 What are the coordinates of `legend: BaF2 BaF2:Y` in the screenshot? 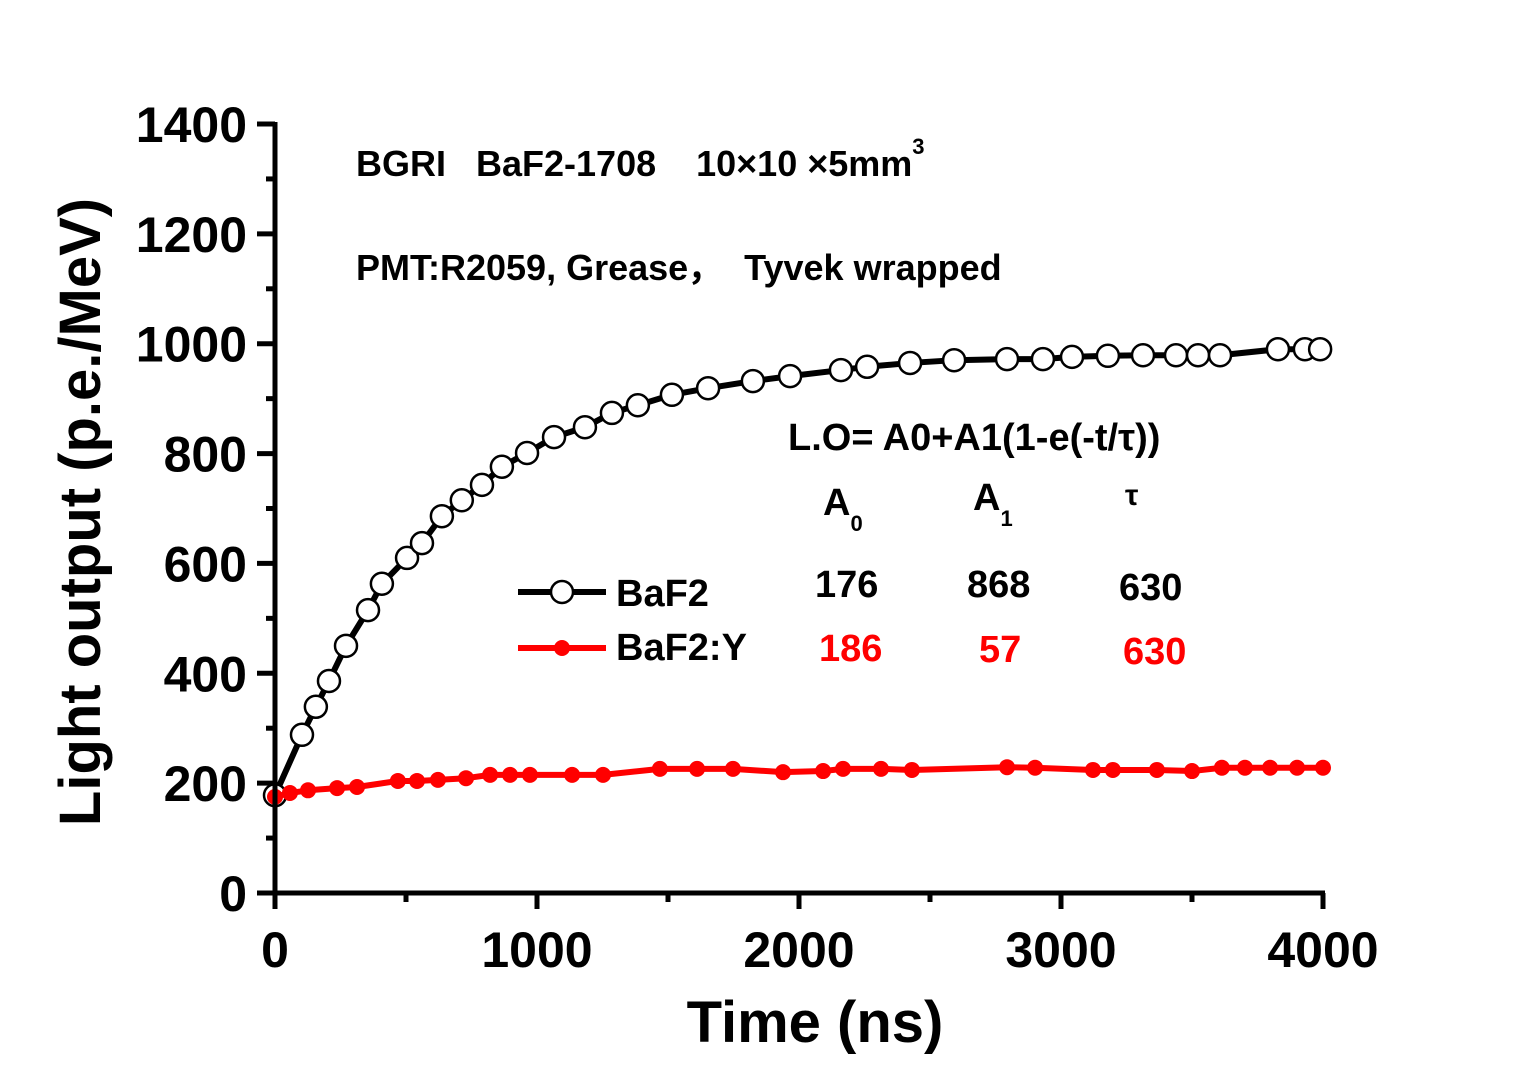 It's located at (632, 621).